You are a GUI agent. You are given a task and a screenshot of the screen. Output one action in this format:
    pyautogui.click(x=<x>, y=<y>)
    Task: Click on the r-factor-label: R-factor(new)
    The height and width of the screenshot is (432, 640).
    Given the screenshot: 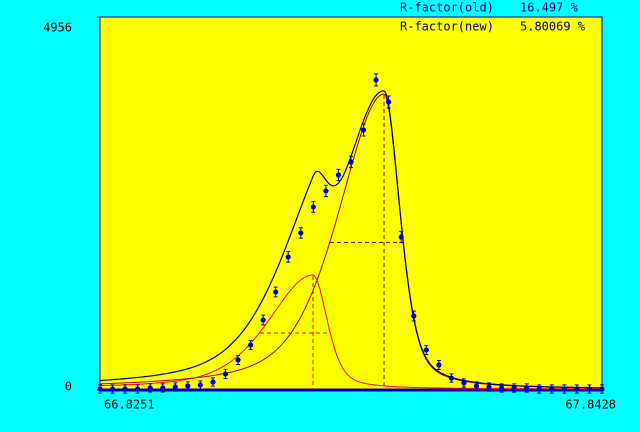 What is the action you would take?
    pyautogui.click(x=447, y=27)
    